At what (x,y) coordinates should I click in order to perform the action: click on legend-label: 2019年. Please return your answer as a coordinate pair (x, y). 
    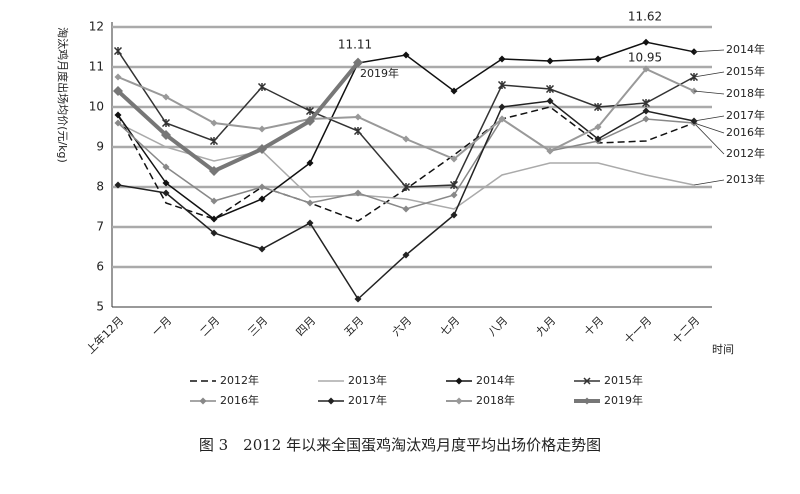
    Looking at the image, I should click on (623, 400).